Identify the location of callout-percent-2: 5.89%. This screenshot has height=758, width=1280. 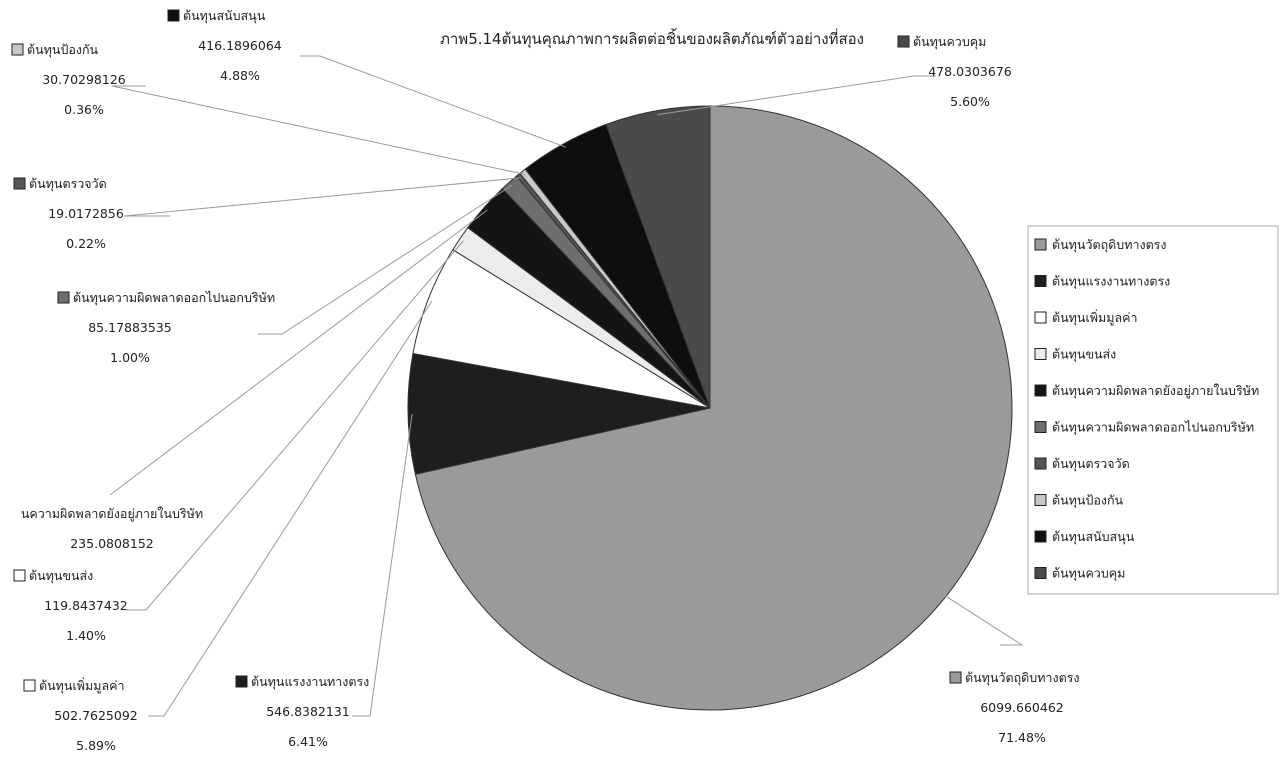
(96, 745).